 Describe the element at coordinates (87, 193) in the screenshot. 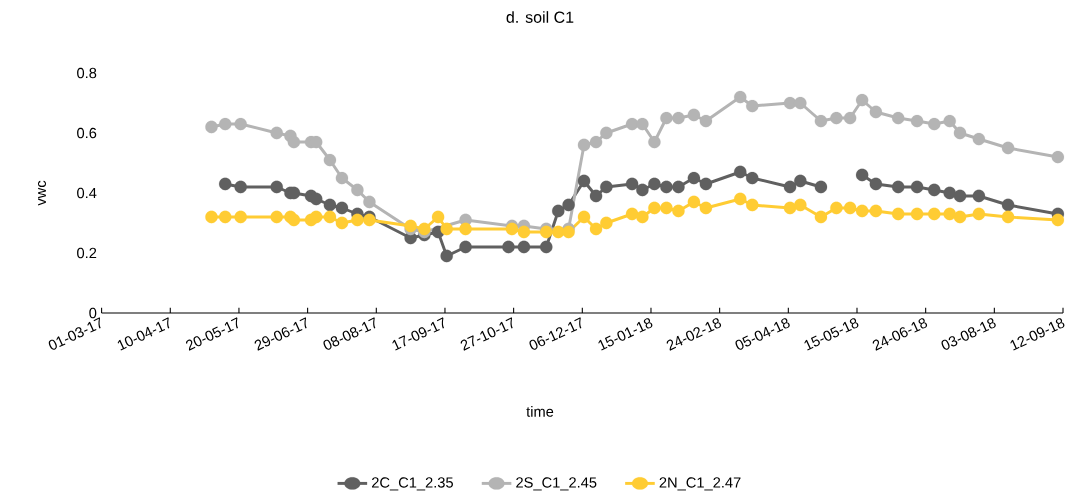

I see `y-tick-label: 0.4` at that location.